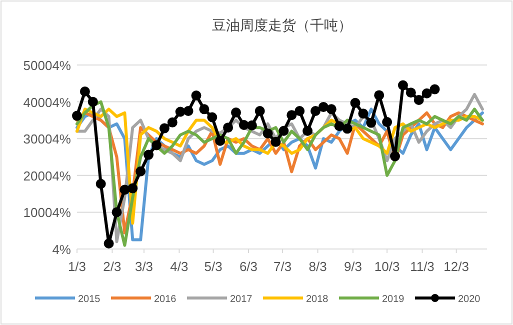 The height and width of the screenshot is (325, 513). Describe the element at coordinates (317, 299) in the screenshot. I see `legend-label: 2018` at that location.